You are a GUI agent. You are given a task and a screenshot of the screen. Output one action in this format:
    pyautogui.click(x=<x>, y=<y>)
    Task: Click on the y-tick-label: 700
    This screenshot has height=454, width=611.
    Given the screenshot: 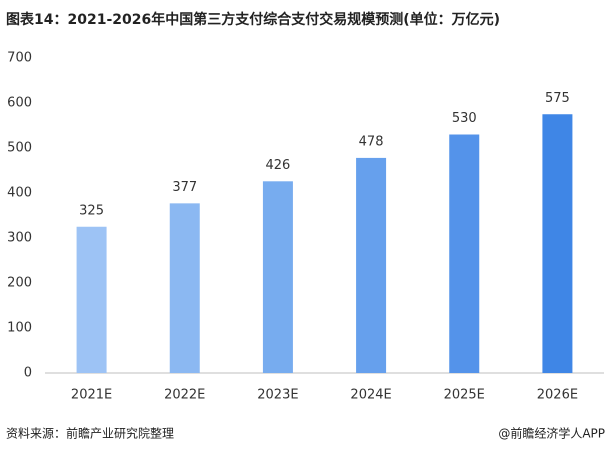 What is the action you would take?
    pyautogui.click(x=19, y=58)
    